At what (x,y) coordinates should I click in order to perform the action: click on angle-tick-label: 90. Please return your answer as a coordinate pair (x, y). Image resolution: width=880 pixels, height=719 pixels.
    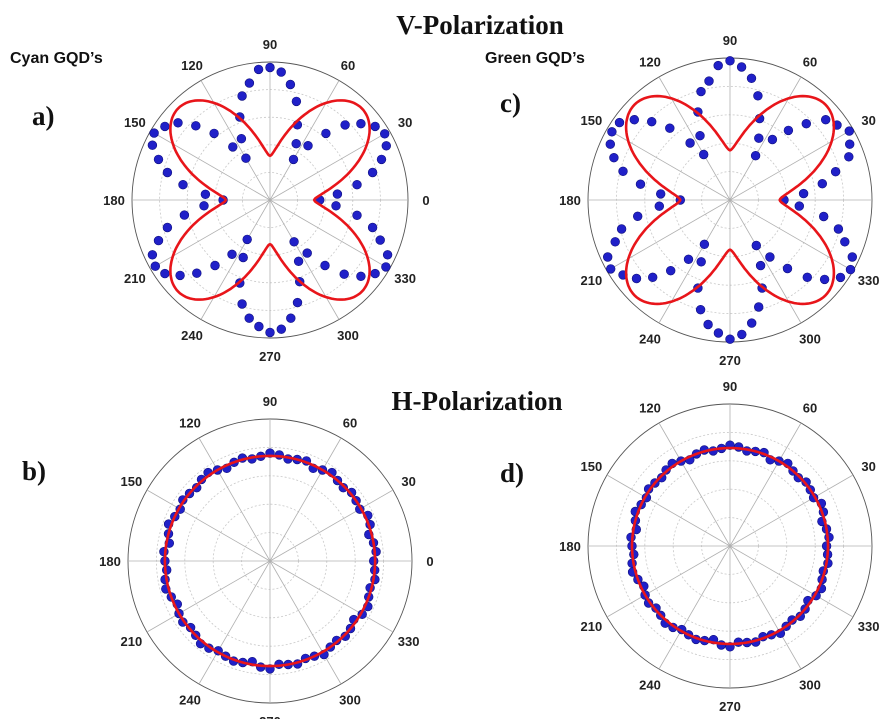
    Looking at the image, I should click on (730, 386).